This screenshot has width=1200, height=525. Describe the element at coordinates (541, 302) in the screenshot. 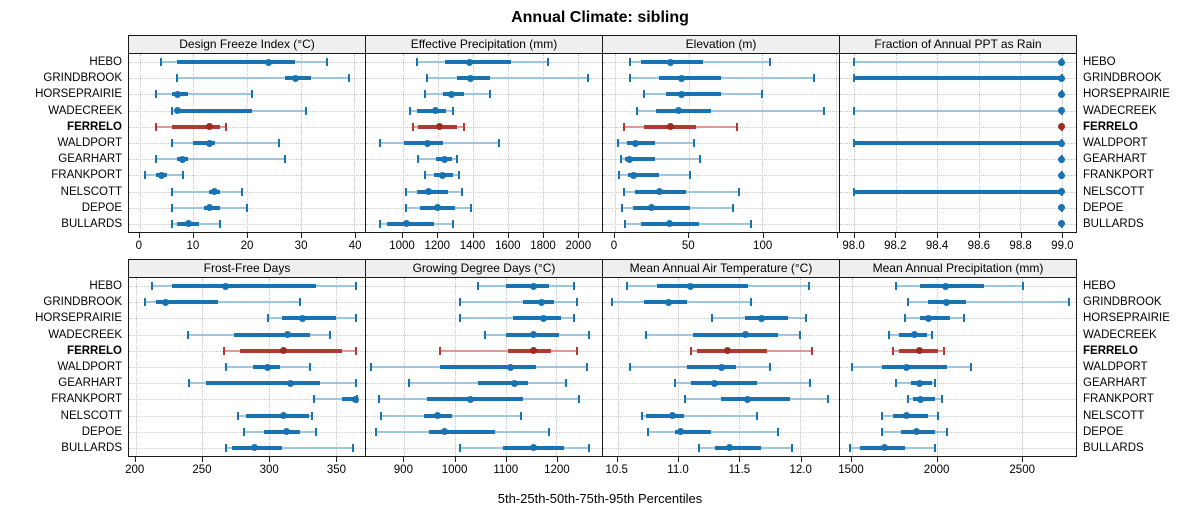

I see `median-dot-grindbrook` at that location.